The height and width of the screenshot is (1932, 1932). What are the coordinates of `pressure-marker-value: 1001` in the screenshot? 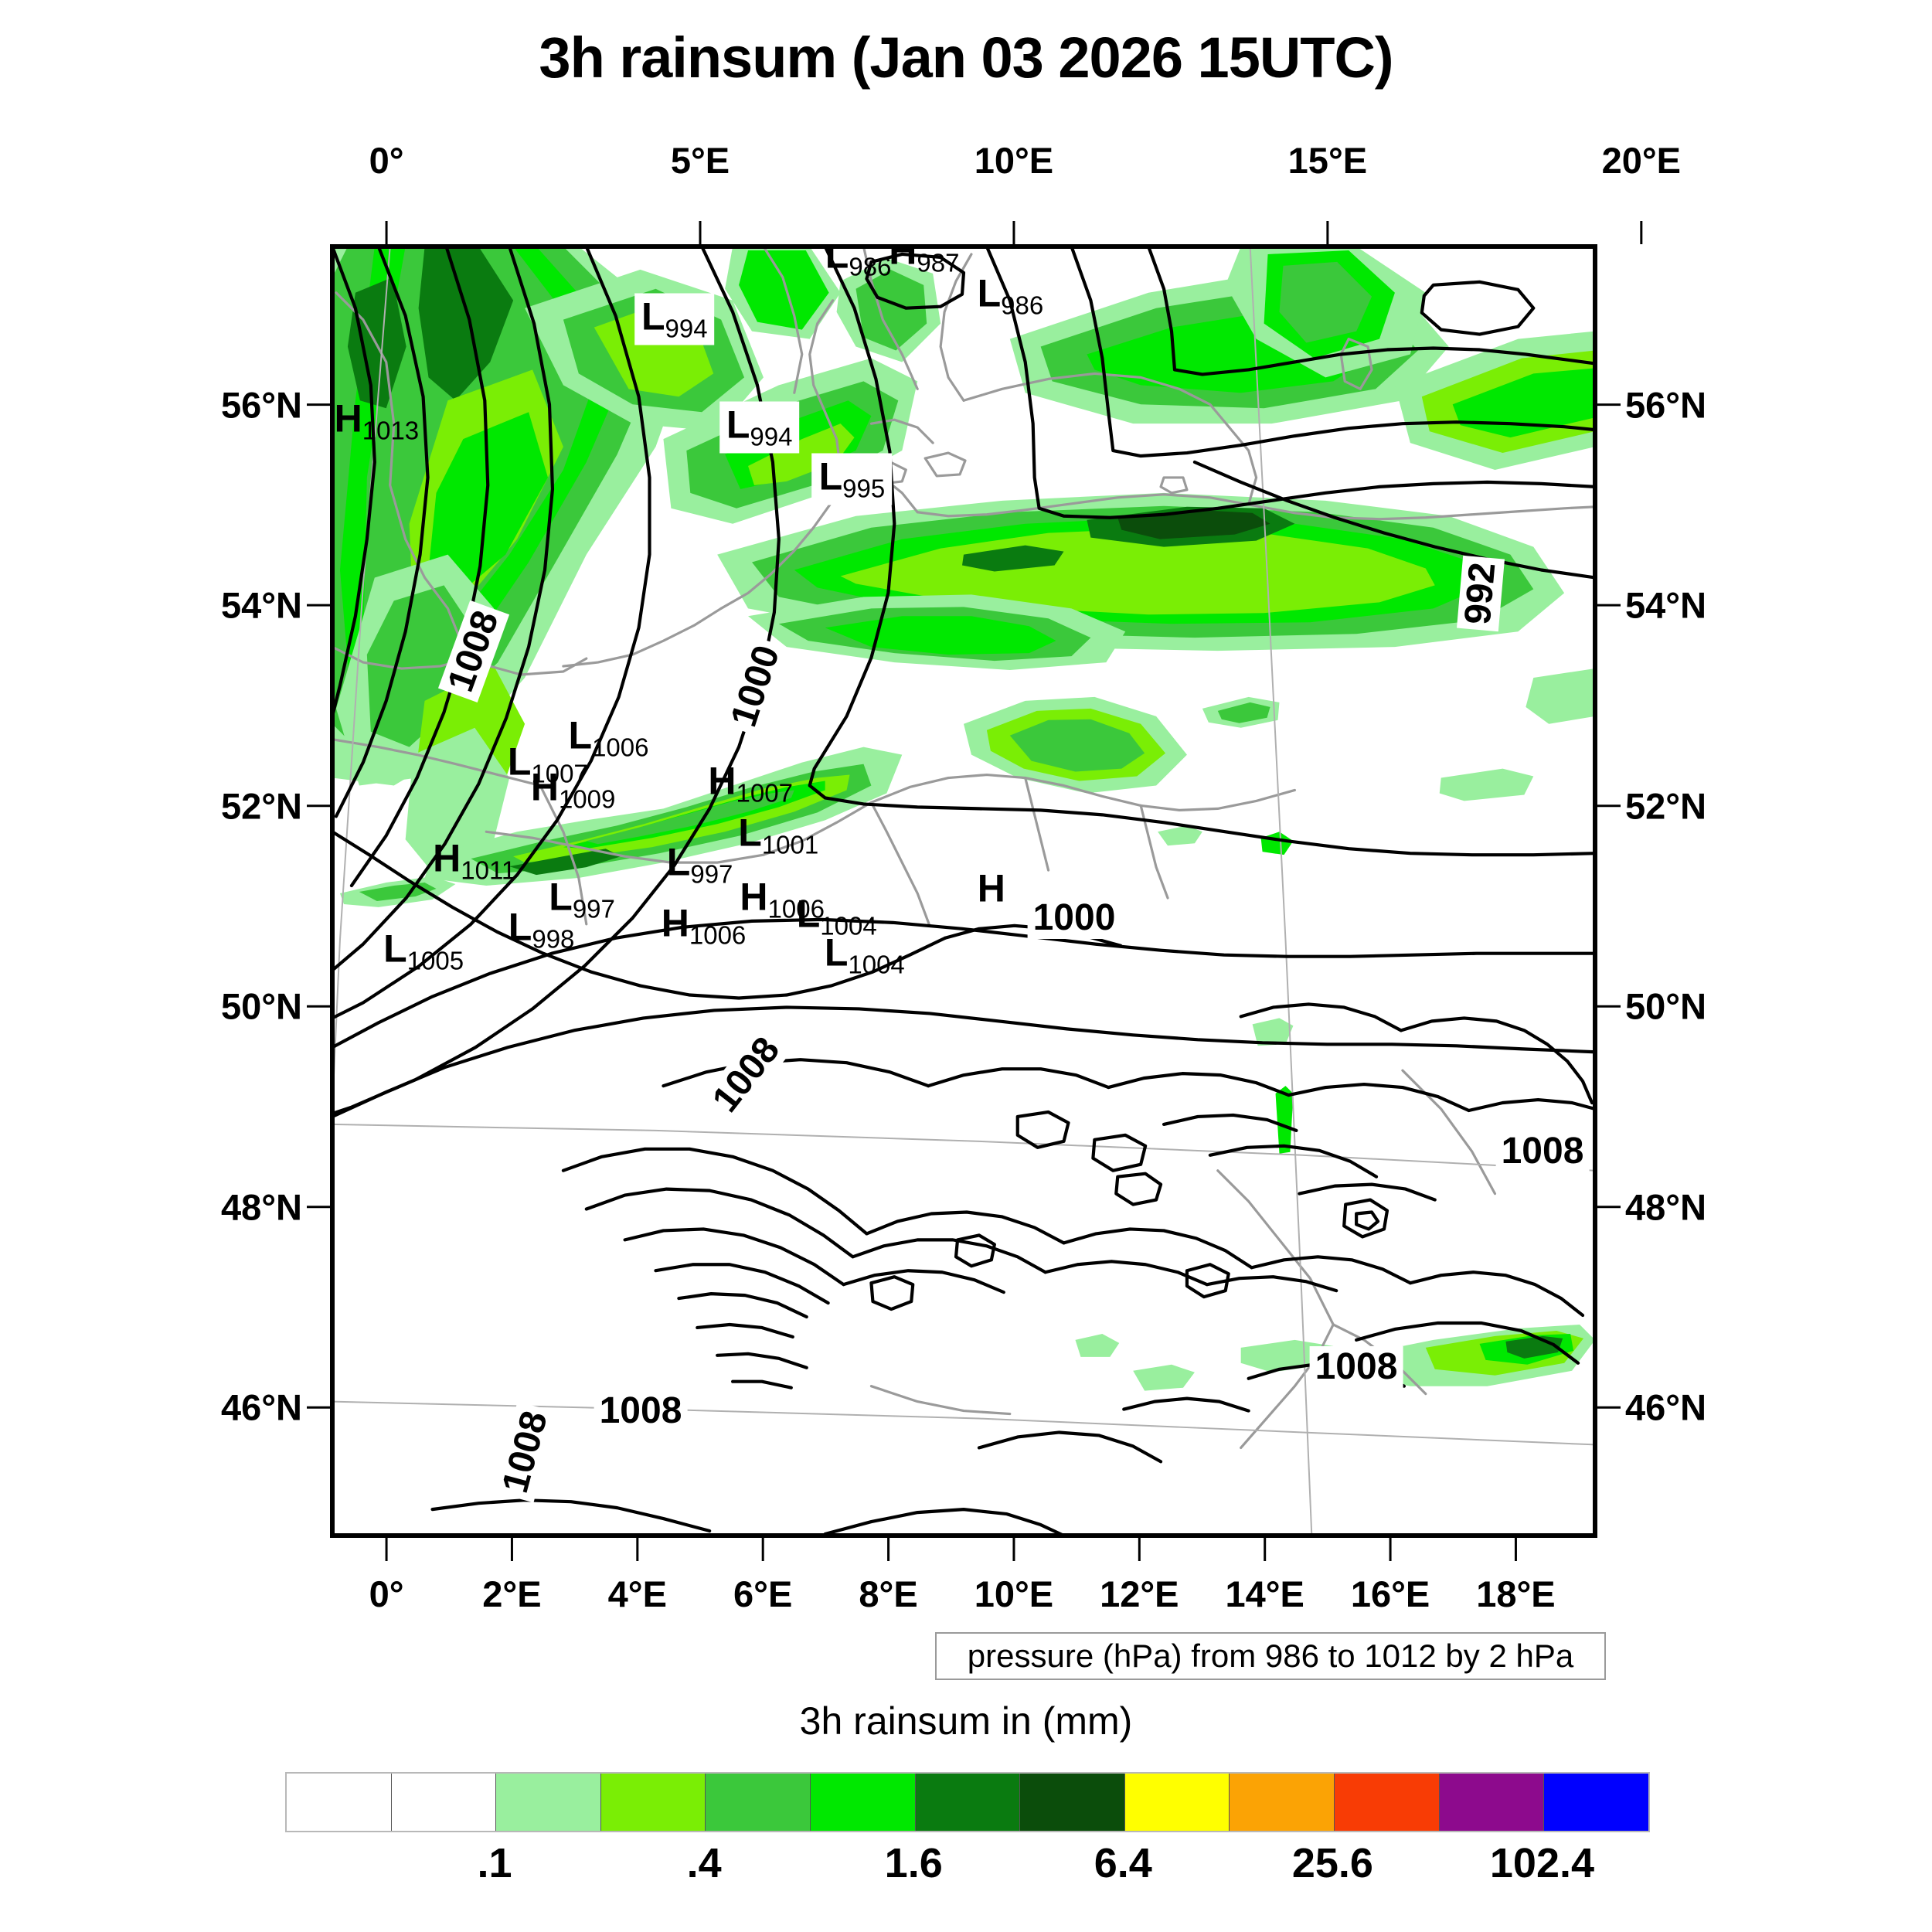 It's located at (790, 844).